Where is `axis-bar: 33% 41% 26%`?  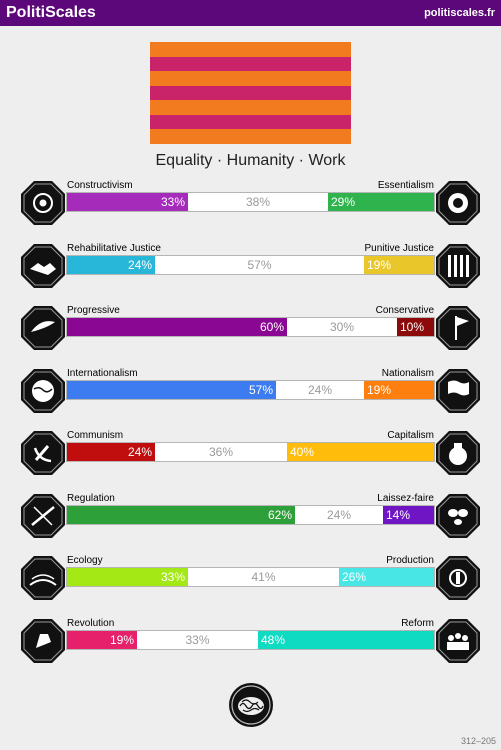
axis-bar: 33% 41% 26% is located at coordinates (250, 577).